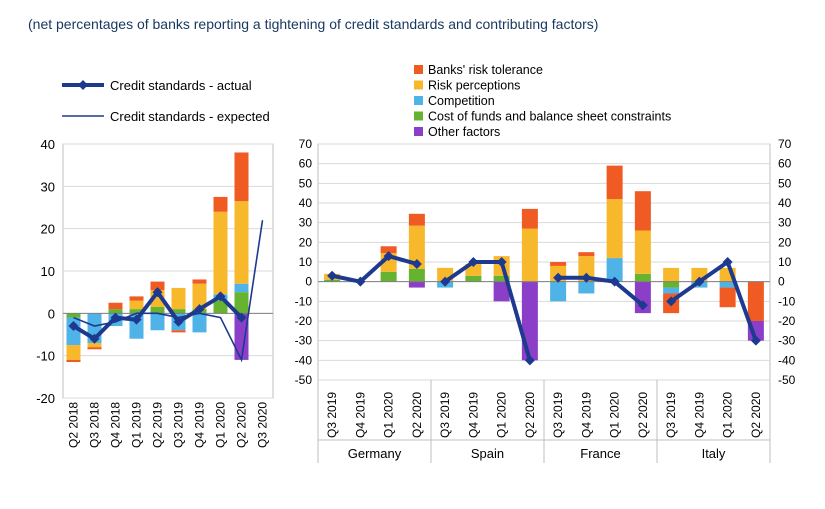  What do you see at coordinates (45, 356) in the screenshot?
I see `left-y-tick-label: -10` at bounding box center [45, 356].